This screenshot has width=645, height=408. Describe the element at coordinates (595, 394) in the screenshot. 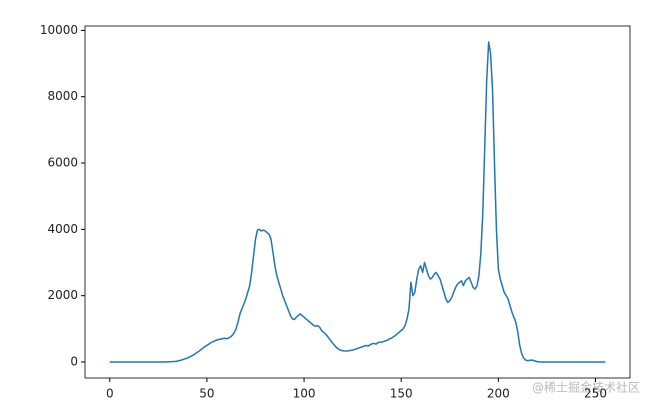

I see `x-tick-label: 250` at that location.